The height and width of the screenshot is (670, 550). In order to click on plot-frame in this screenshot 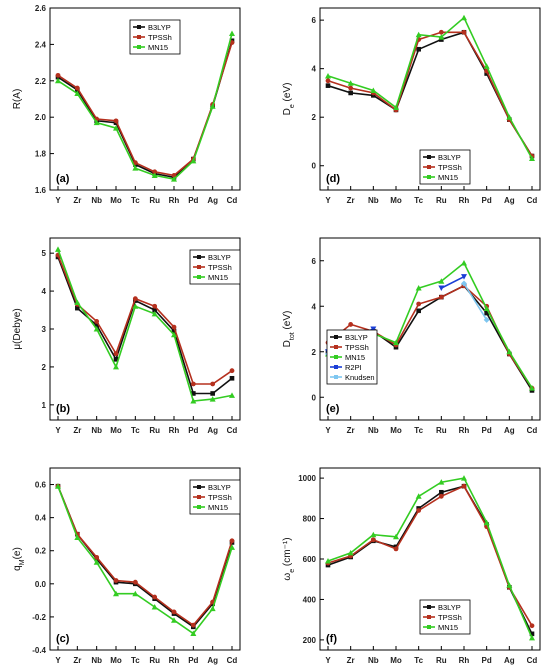, I will do `click(145, 559)`.